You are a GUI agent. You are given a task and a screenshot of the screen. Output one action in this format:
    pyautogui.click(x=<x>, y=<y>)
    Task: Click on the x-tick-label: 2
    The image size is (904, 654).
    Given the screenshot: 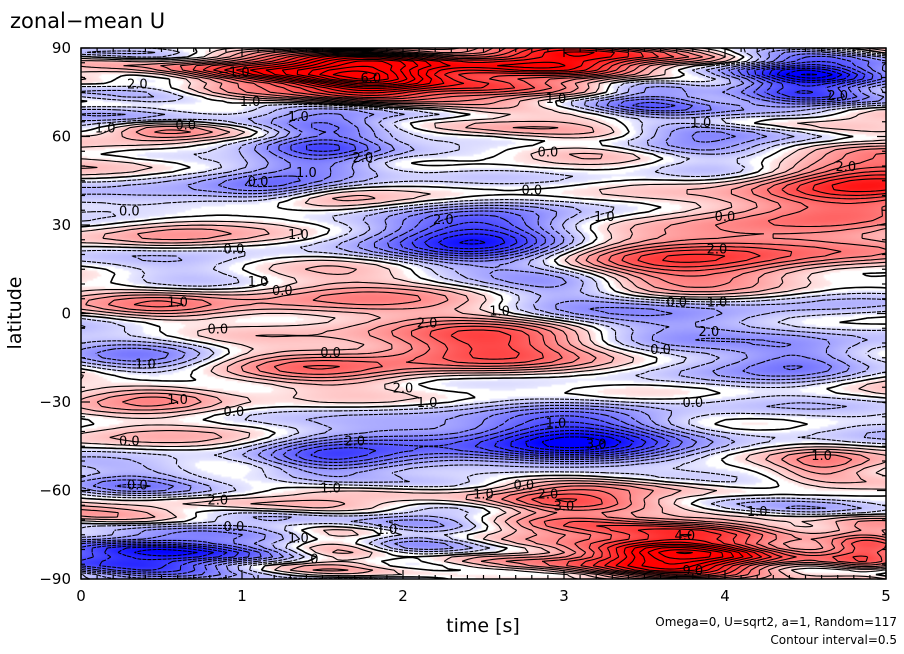 What is the action you would take?
    pyautogui.click(x=403, y=596)
    